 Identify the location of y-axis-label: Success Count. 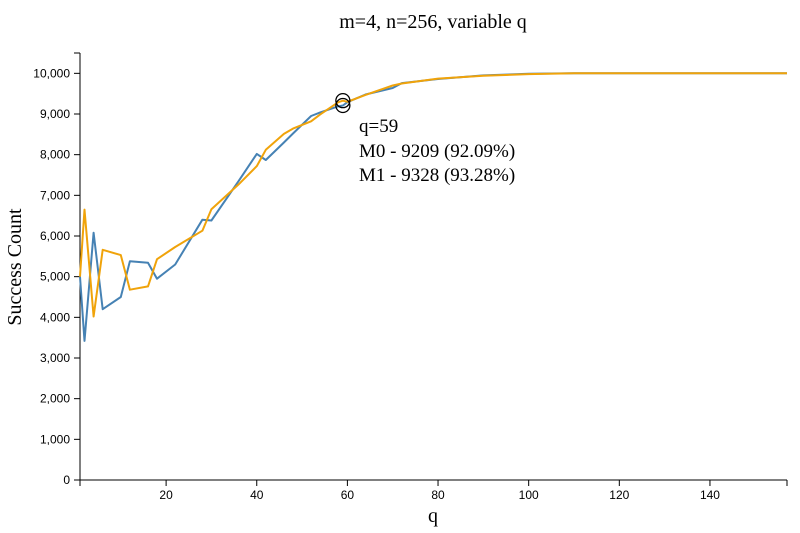
(15, 267).